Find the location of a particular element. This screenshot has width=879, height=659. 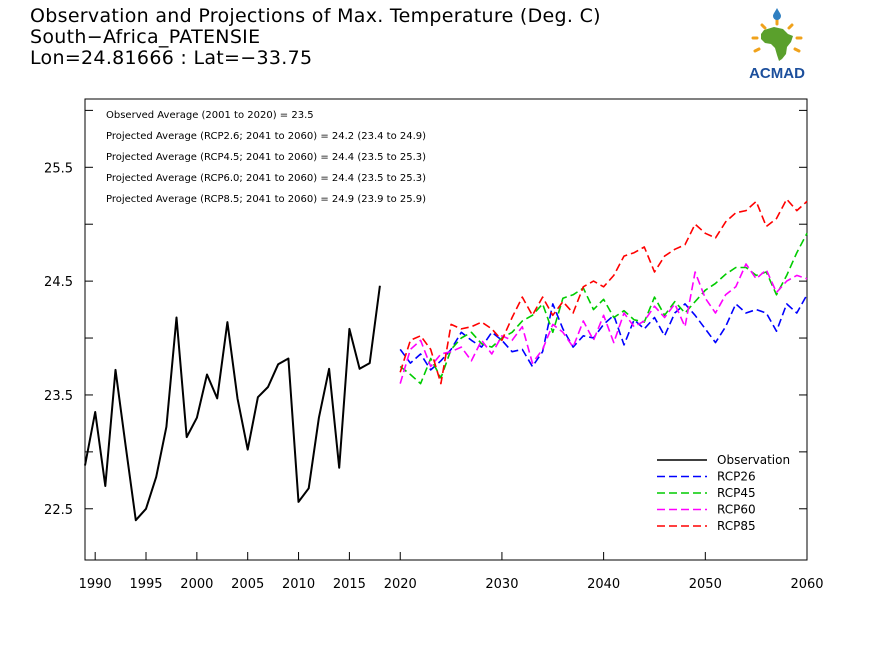

series-line-rcp60 is located at coordinates (603, 323).